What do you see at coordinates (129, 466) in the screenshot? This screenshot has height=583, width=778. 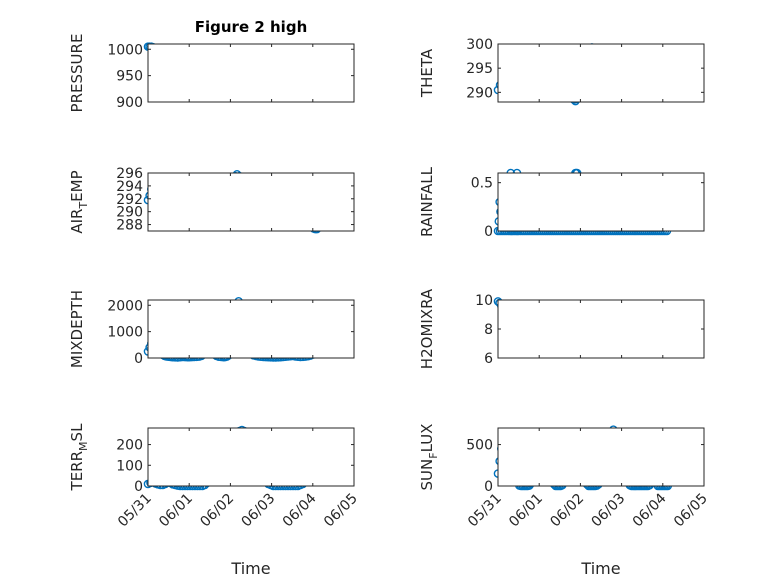 I see `y-tick-label: 100` at bounding box center [129, 466].